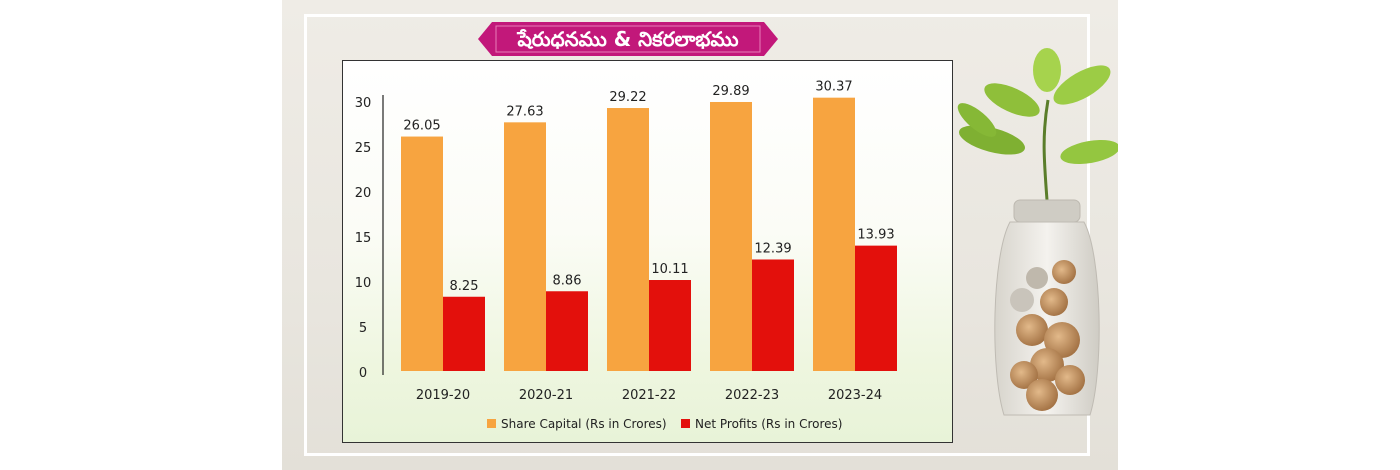 The height and width of the screenshot is (470, 1400). Describe the element at coordinates (567, 280) in the screenshot. I see `data-label: 8.86` at that location.